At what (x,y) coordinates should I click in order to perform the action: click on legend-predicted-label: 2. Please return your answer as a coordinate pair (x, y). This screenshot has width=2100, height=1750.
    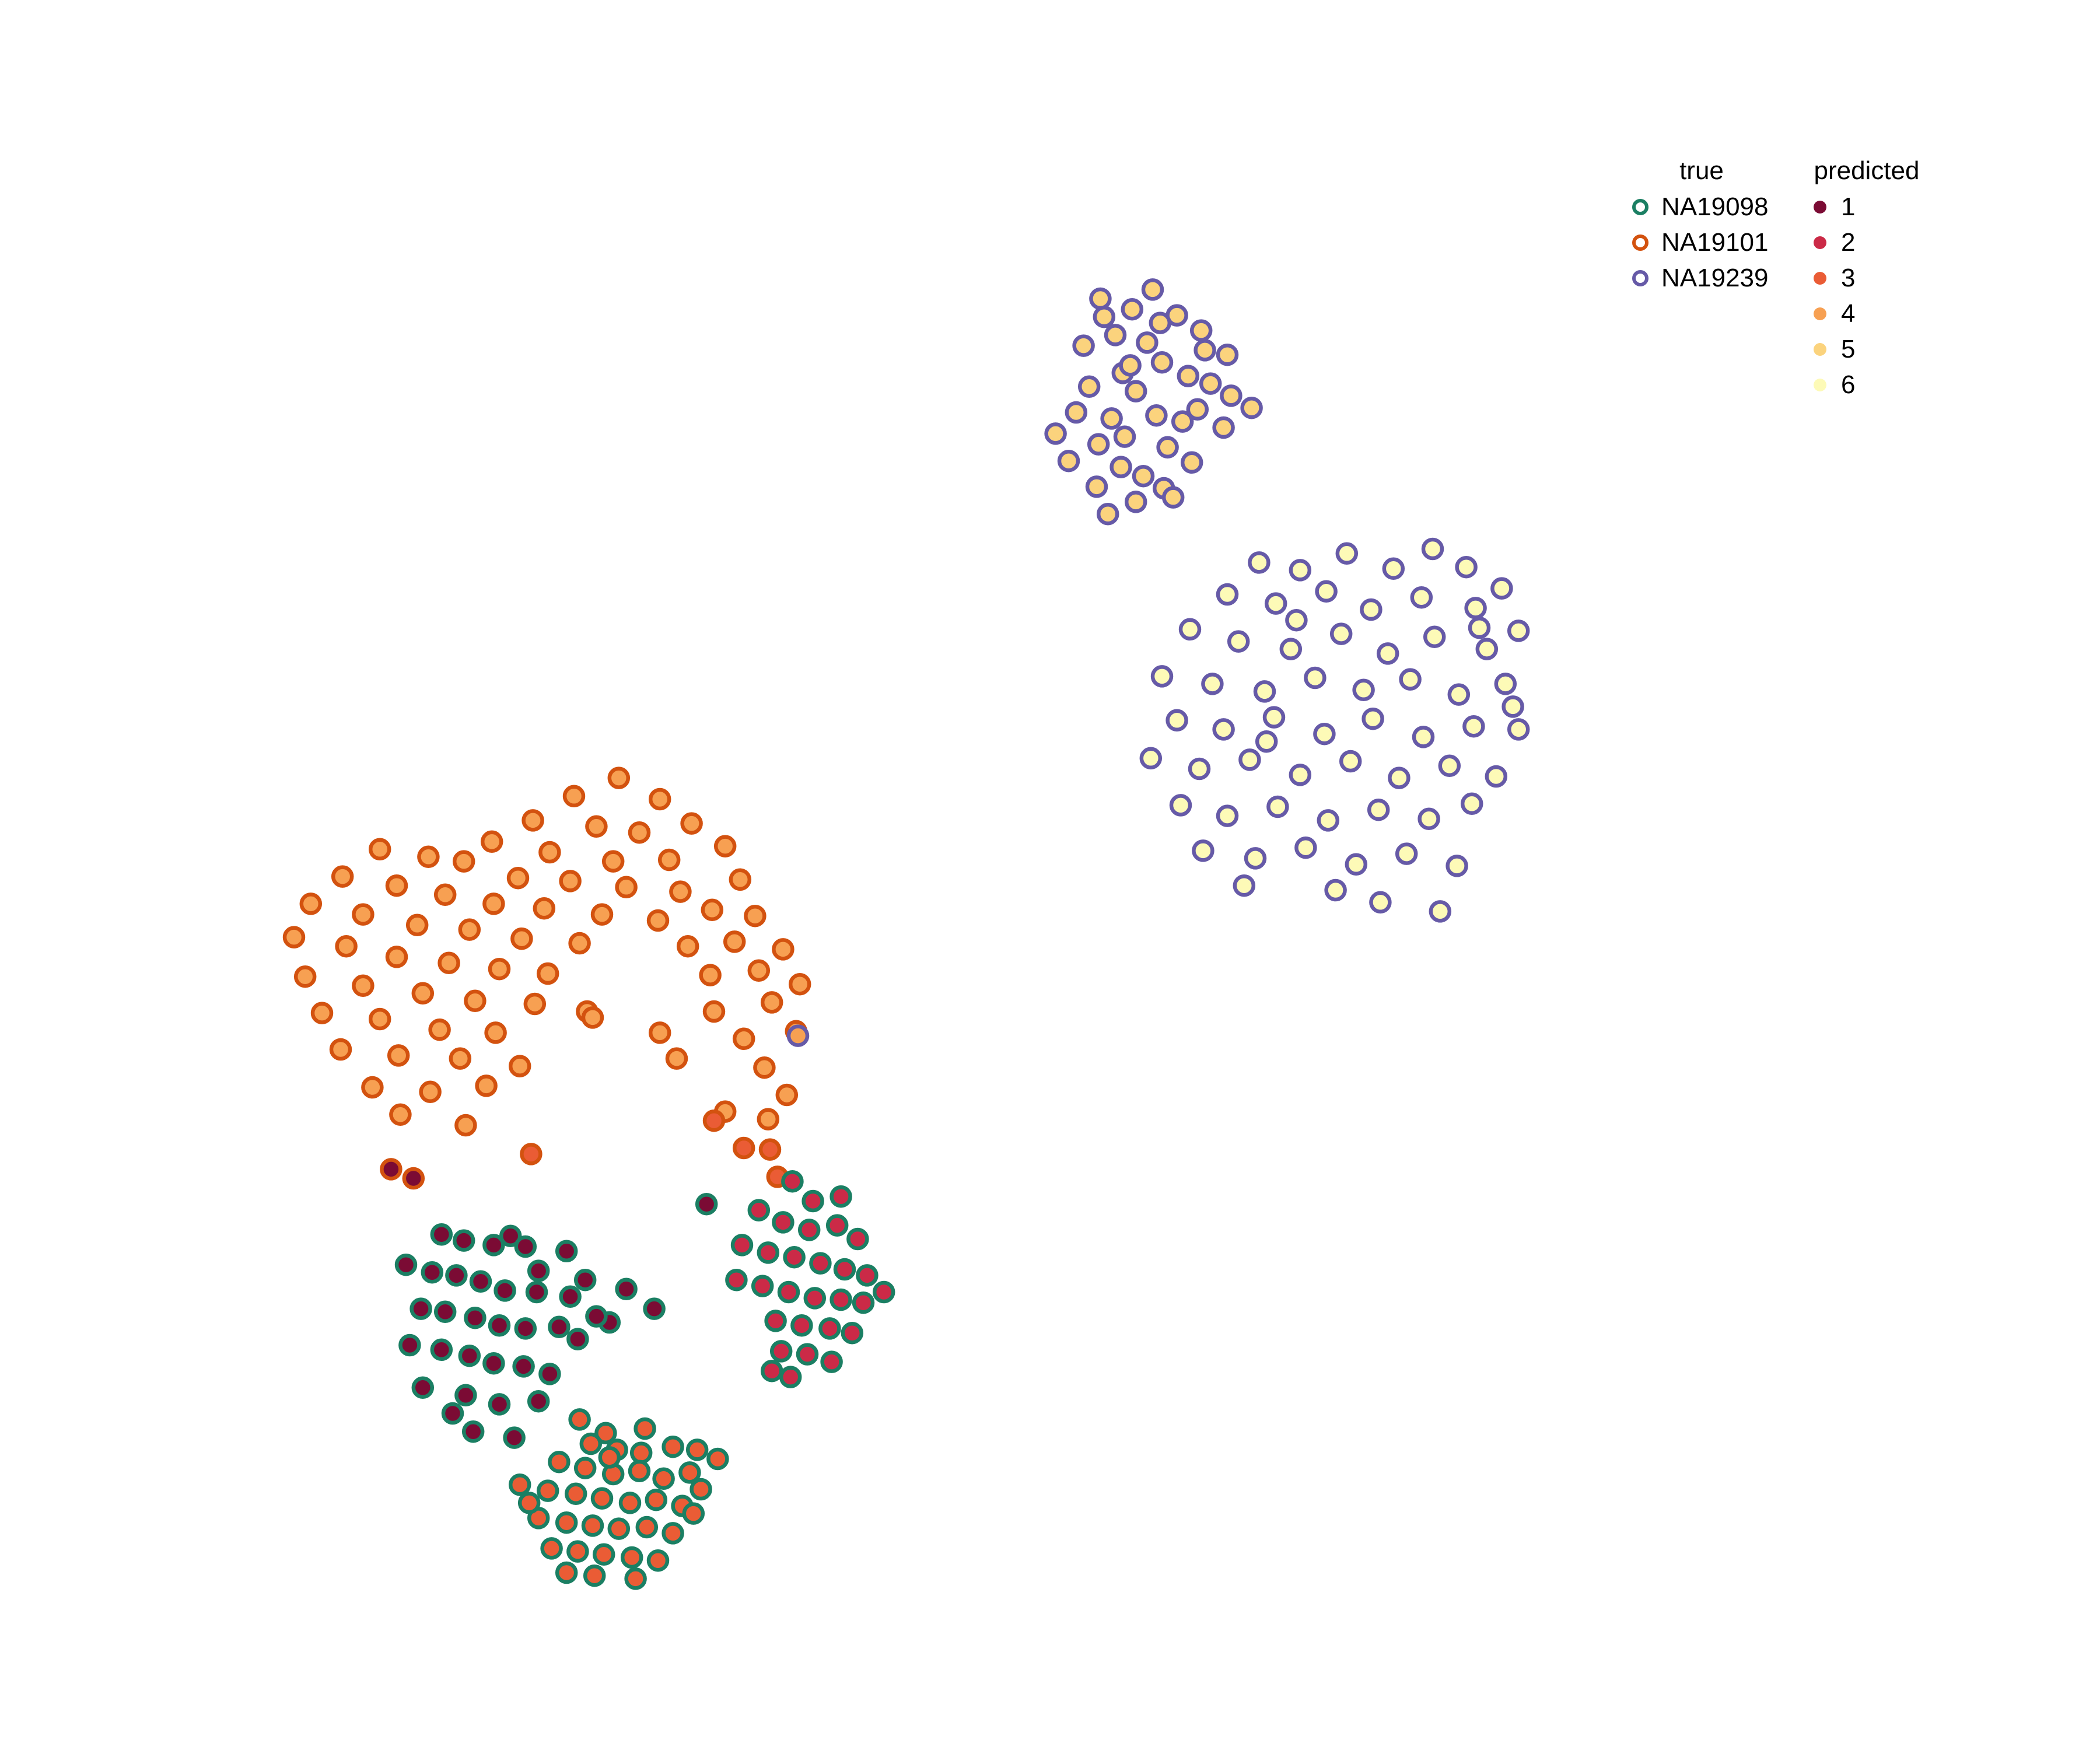
    Looking at the image, I should click on (1848, 242).